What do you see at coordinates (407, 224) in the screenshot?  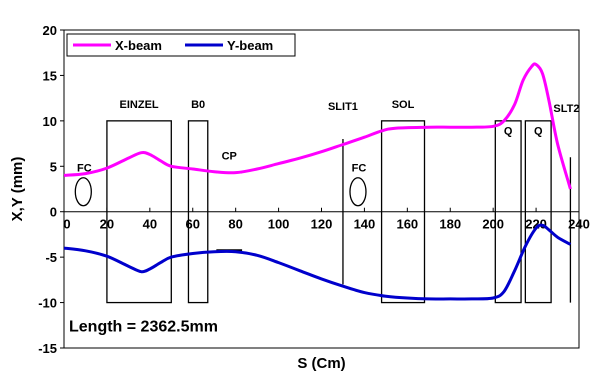 I see `x-tick-label: 160` at bounding box center [407, 224].